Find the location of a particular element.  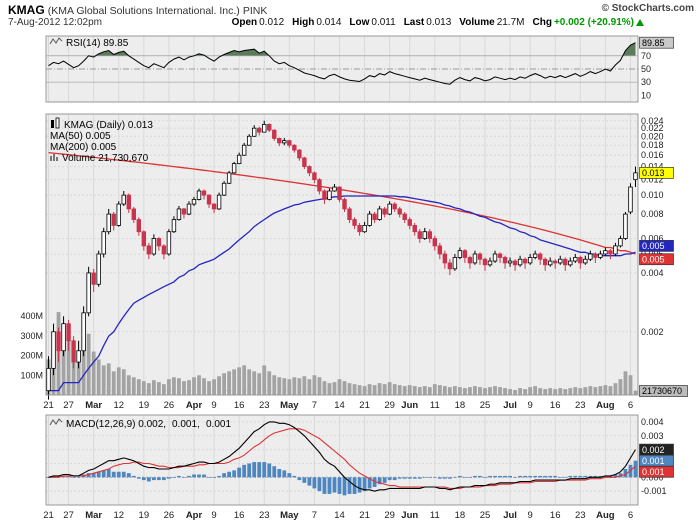

svg-text: 300M is located at coordinates (31, 336).